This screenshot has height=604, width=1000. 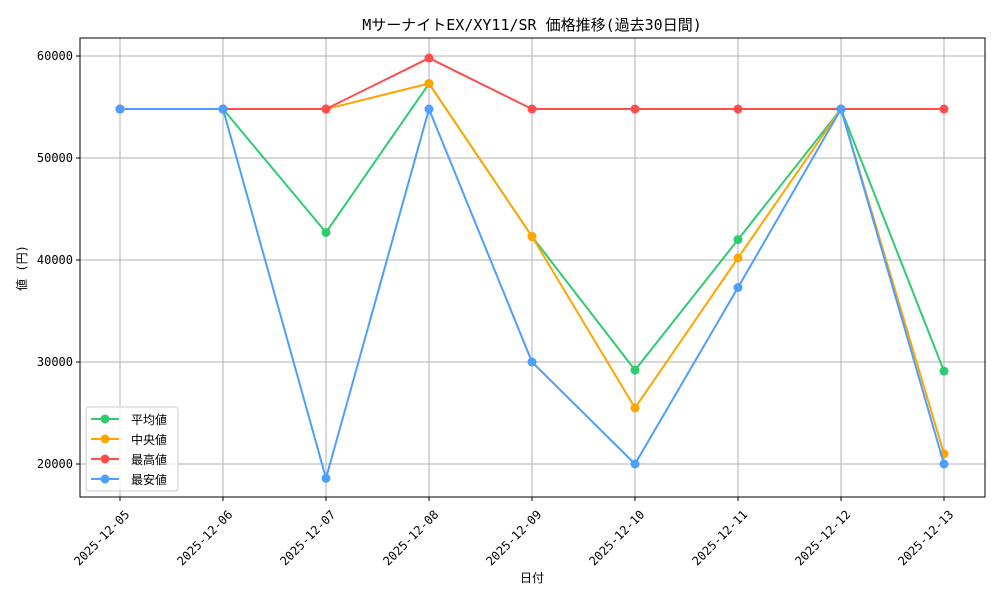 I want to click on x-axis-label: 日付, so click(x=532, y=578).